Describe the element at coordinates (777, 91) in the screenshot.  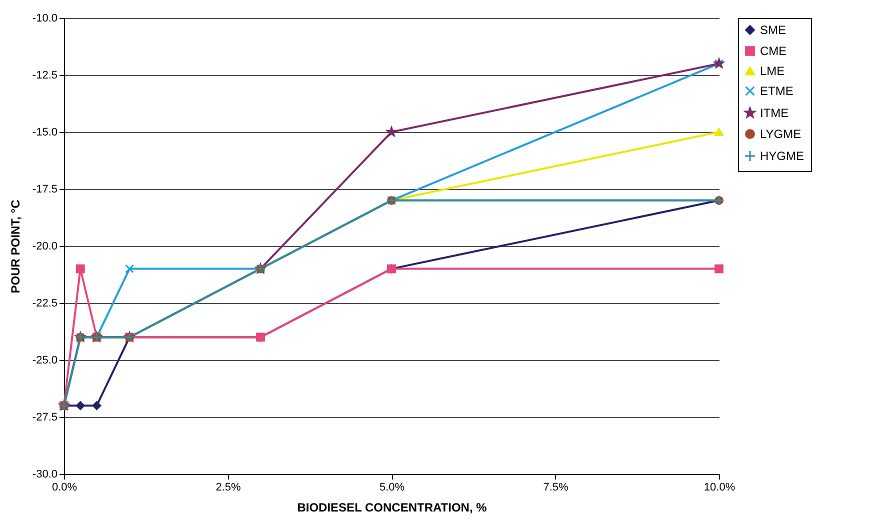
I see `legend-label: ETME` at that location.